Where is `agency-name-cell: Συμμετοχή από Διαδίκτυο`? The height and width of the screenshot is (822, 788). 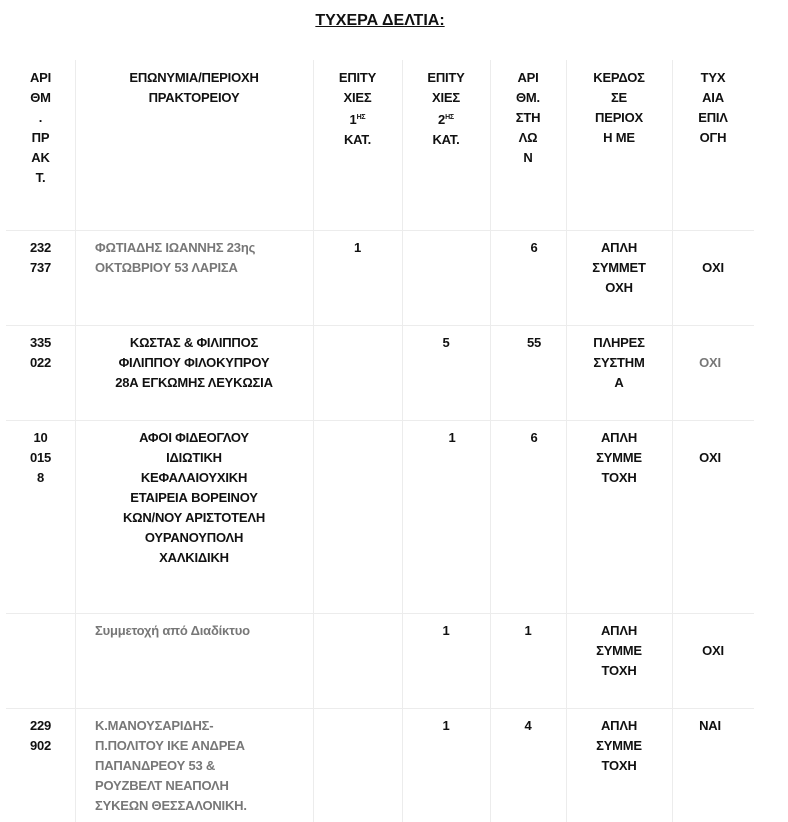 agency-name-cell: Συμμετοχή από Διαδίκτυο is located at coordinates (172, 630).